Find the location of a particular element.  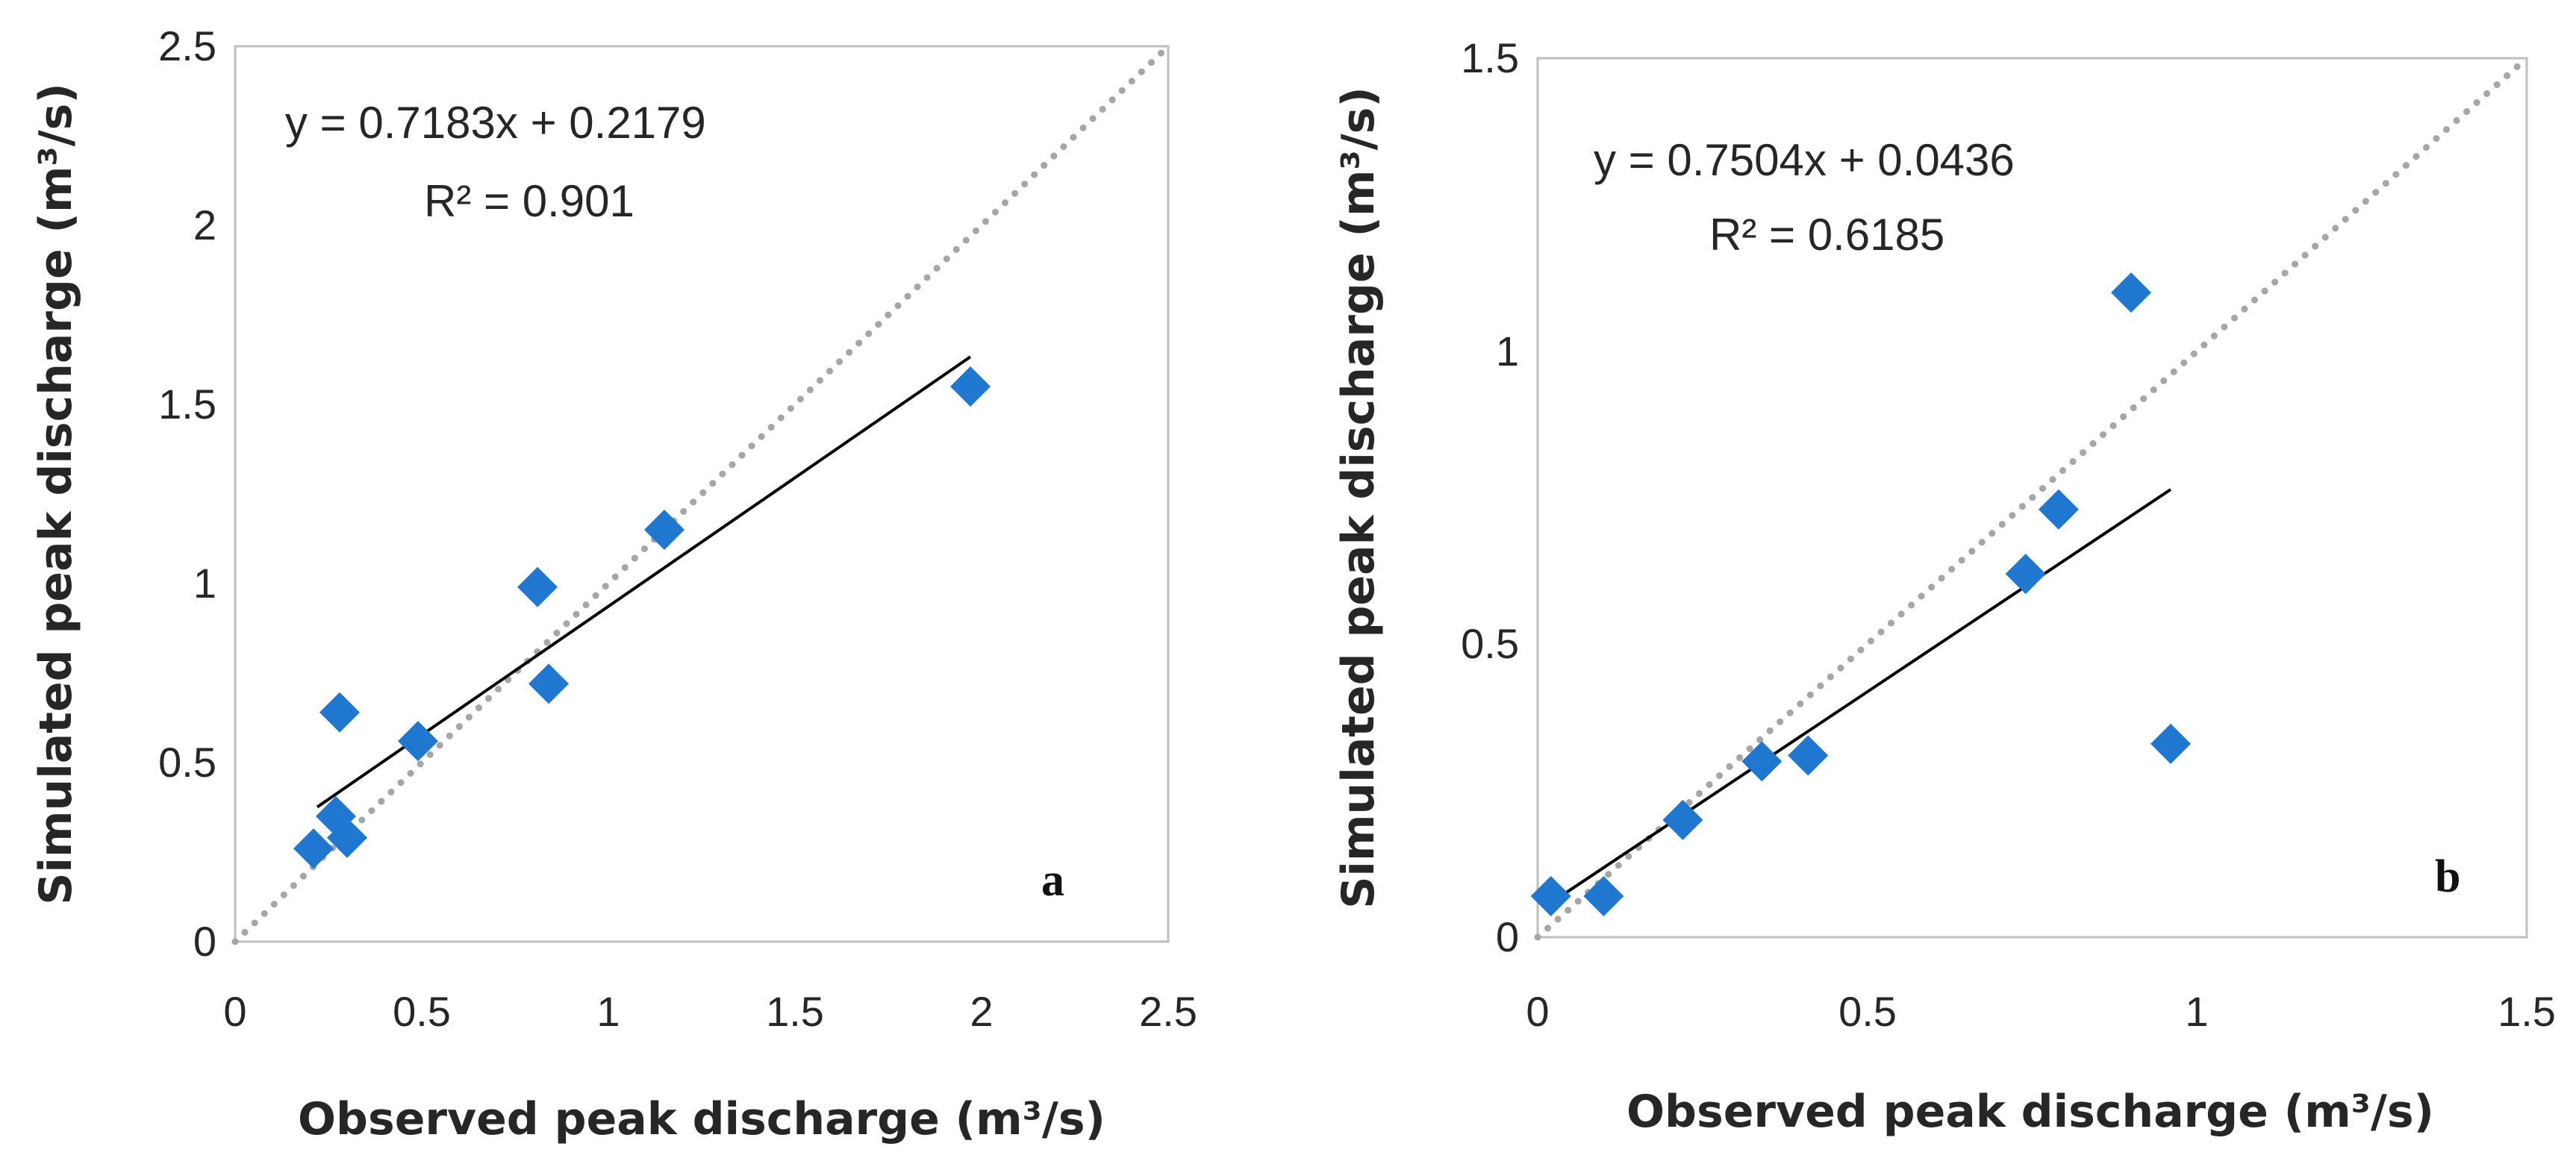

panel-label-b: b is located at coordinates (2447, 876).